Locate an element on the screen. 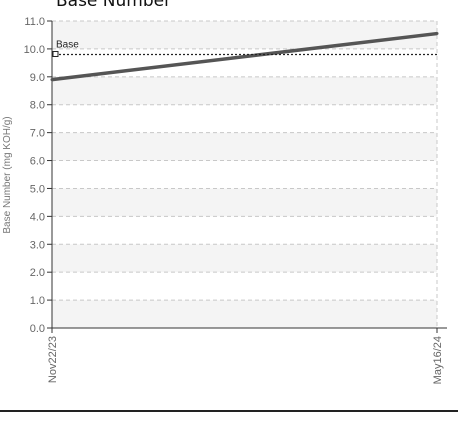  y-tick-label: 5.0 is located at coordinates (37, 189).